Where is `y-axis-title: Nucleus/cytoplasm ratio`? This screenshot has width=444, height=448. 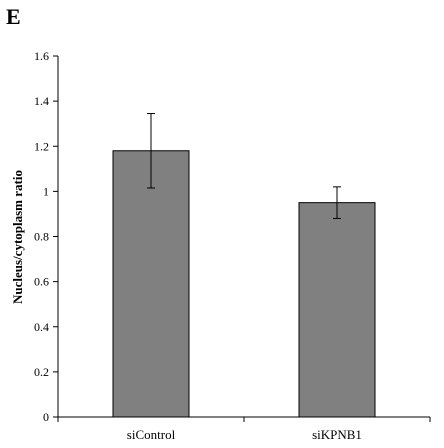 y-axis-title: Nucleus/cytoplasm ratio is located at coordinates (17, 237).